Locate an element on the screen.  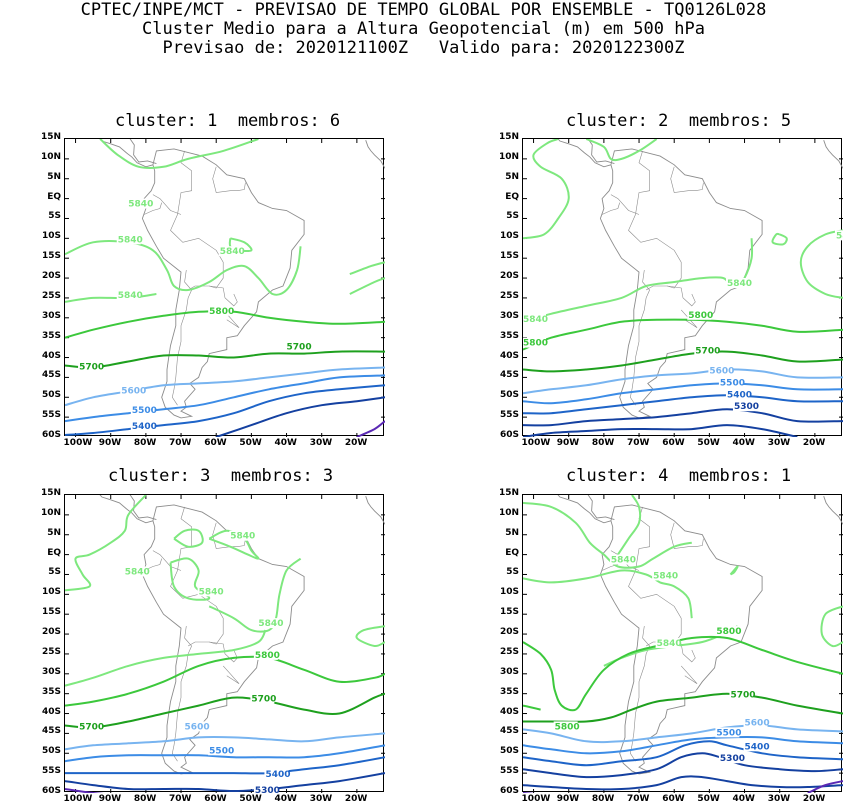
lon-tick-label: 70W is located at coordinates (180, 443).